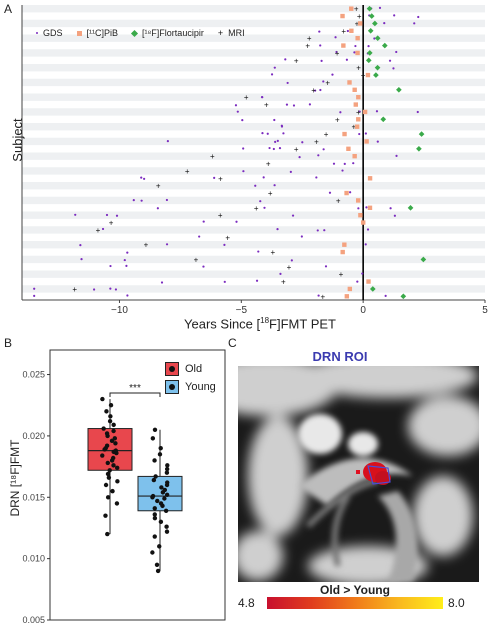 The width and height of the screenshot is (489, 626). What do you see at coordinates (231, 33) in the screenshot?
I see `legend-item: + MRI` at bounding box center [231, 33].